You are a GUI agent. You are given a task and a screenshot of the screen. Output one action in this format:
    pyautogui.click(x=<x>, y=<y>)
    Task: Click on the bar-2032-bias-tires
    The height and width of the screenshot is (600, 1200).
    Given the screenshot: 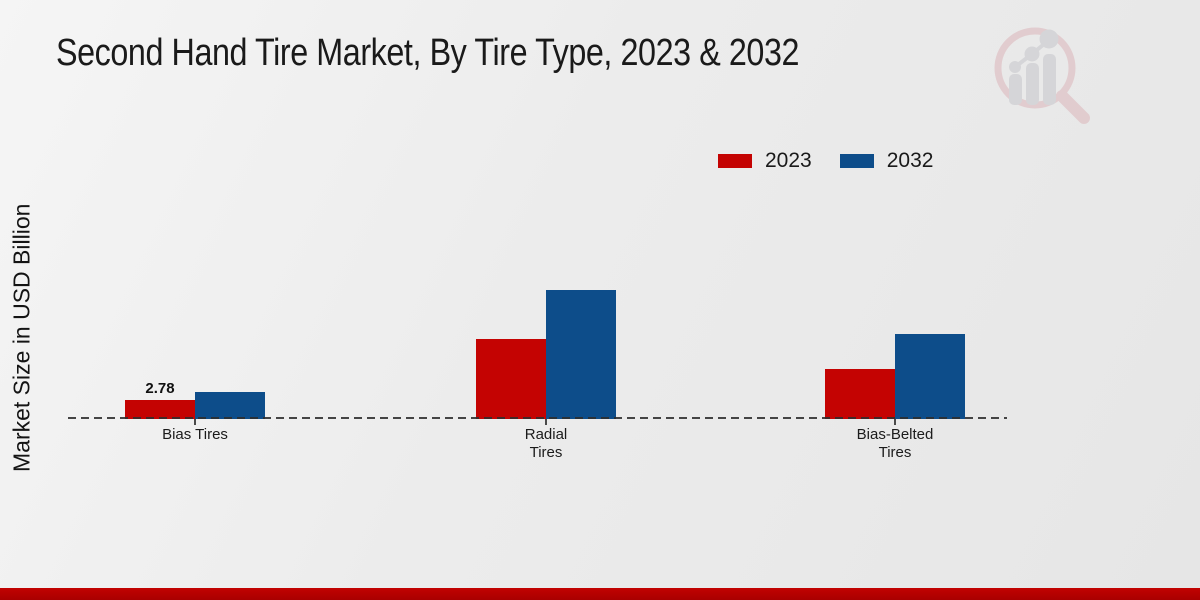 What is the action you would take?
    pyautogui.click(x=230, y=405)
    